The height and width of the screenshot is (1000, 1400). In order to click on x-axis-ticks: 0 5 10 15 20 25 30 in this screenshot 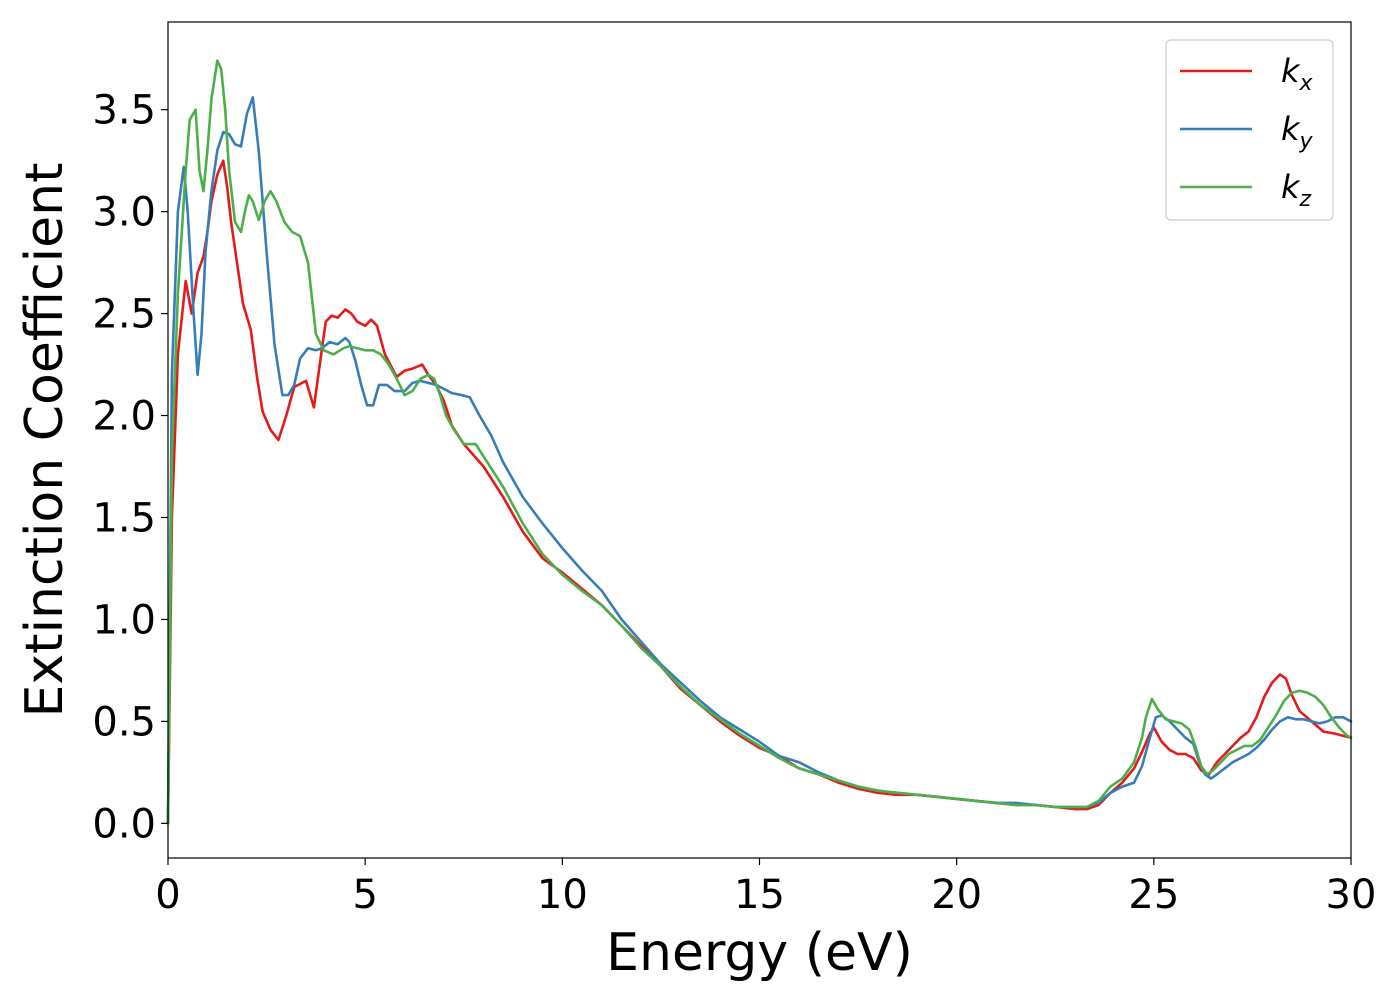, I will do `click(765, 888)`.